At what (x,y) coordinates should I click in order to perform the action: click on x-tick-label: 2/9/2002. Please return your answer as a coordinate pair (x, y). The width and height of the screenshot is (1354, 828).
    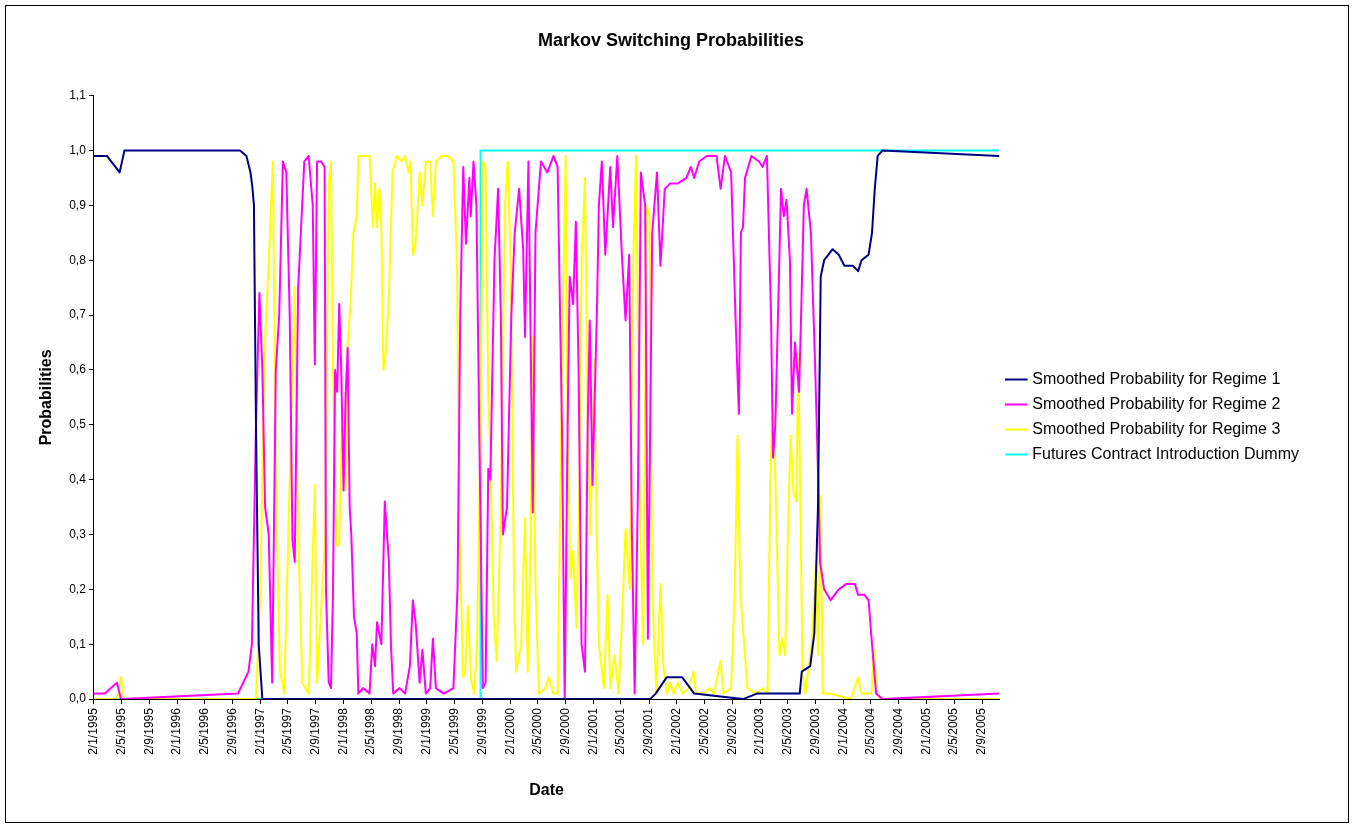
    Looking at the image, I should click on (731, 731).